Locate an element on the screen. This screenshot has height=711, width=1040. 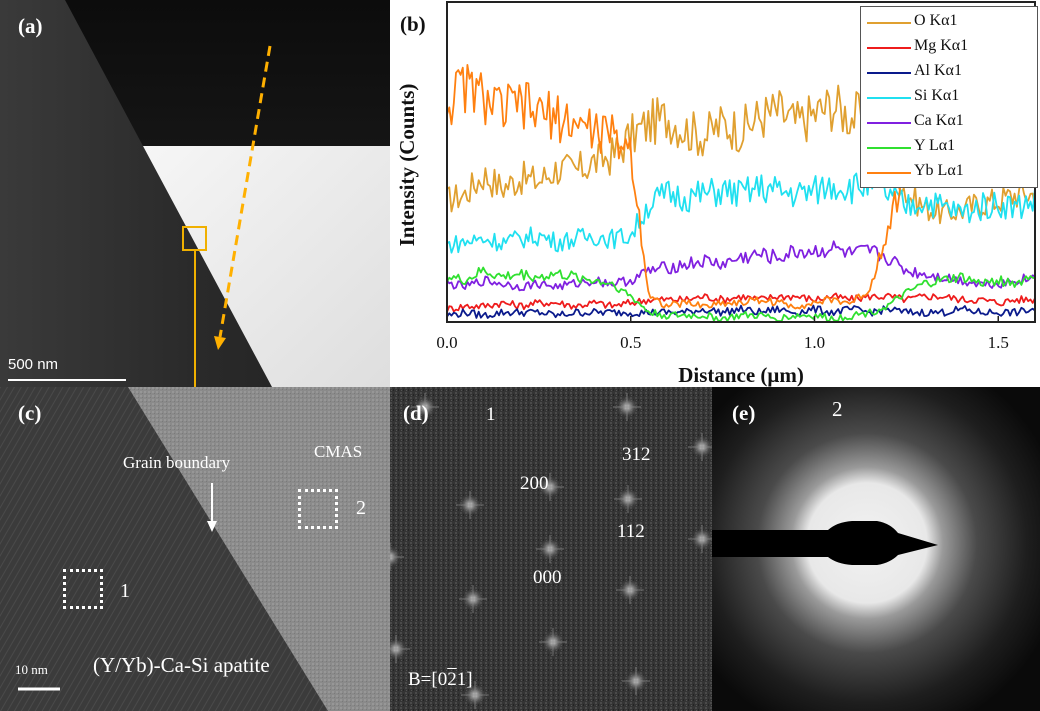
dark-region-top is located at coordinates (227, 73).